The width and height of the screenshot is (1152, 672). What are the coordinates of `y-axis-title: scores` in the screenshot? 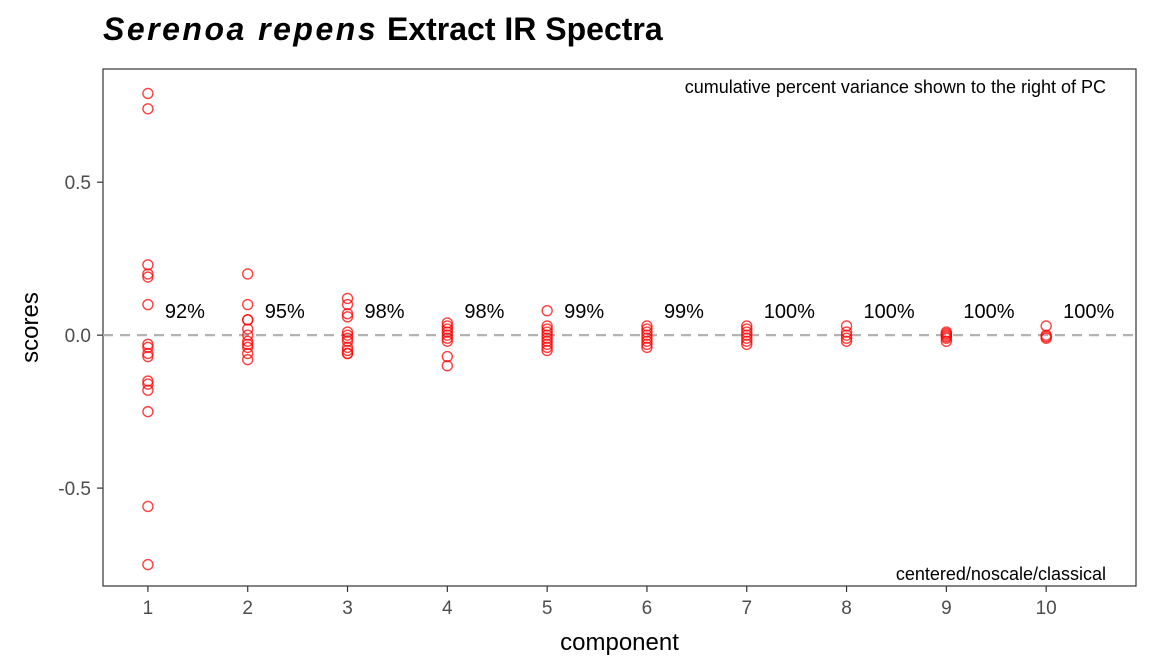 It's located at (30, 327).